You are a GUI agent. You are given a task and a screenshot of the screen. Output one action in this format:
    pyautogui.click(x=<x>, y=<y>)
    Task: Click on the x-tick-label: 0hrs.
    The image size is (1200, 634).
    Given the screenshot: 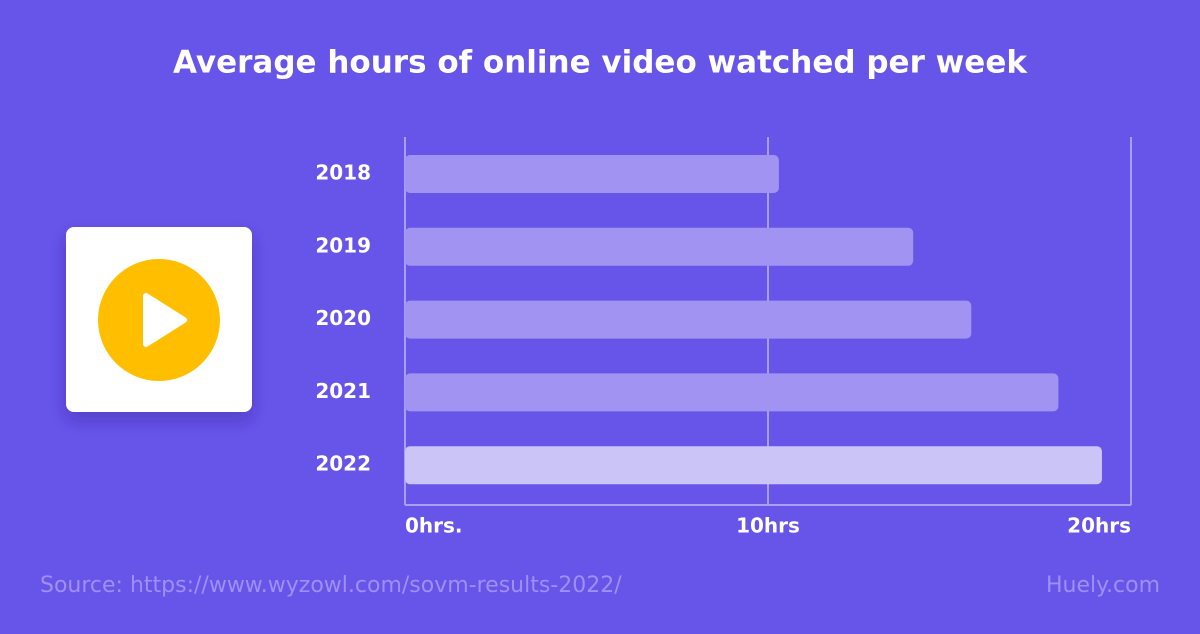 What is the action you would take?
    pyautogui.click(x=434, y=526)
    